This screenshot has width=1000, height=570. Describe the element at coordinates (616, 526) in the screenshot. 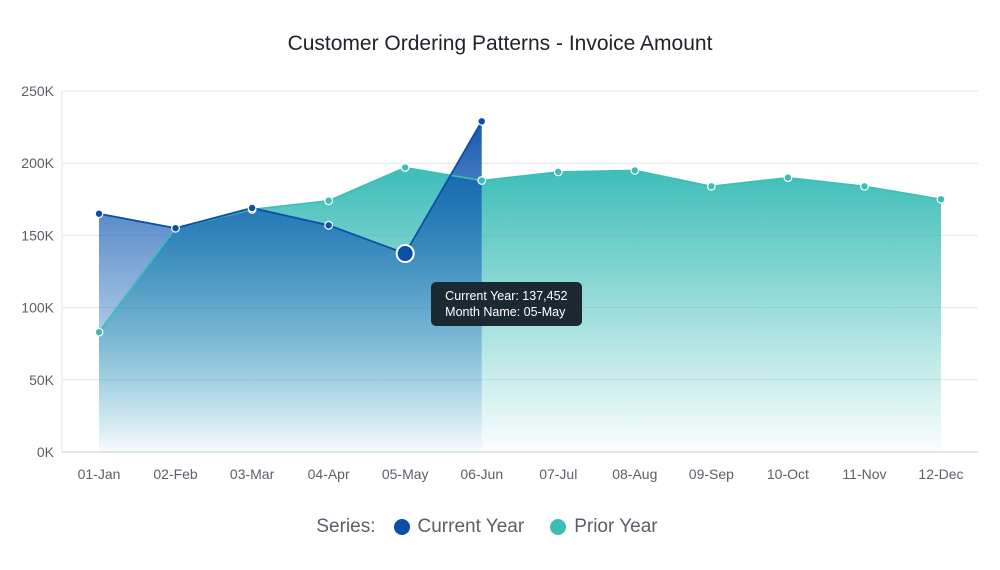

I see `legend-label-prior-year: Prior Year` at that location.